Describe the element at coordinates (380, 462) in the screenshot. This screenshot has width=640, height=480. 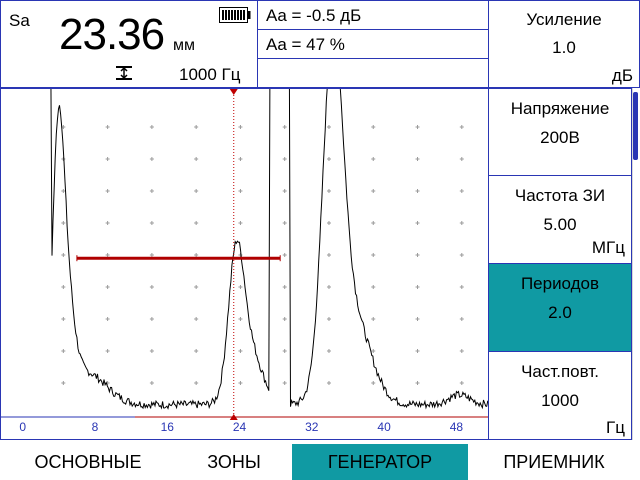
I see `tab-generator: ГЕНЕРАТОР` at that location.